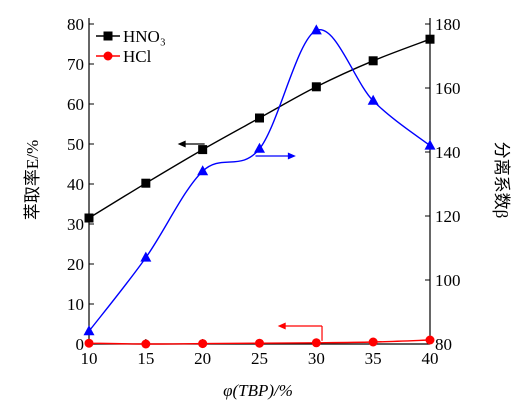 This screenshot has height=410, width=530. I want to click on x-tick-label: 10, so click(89, 358).